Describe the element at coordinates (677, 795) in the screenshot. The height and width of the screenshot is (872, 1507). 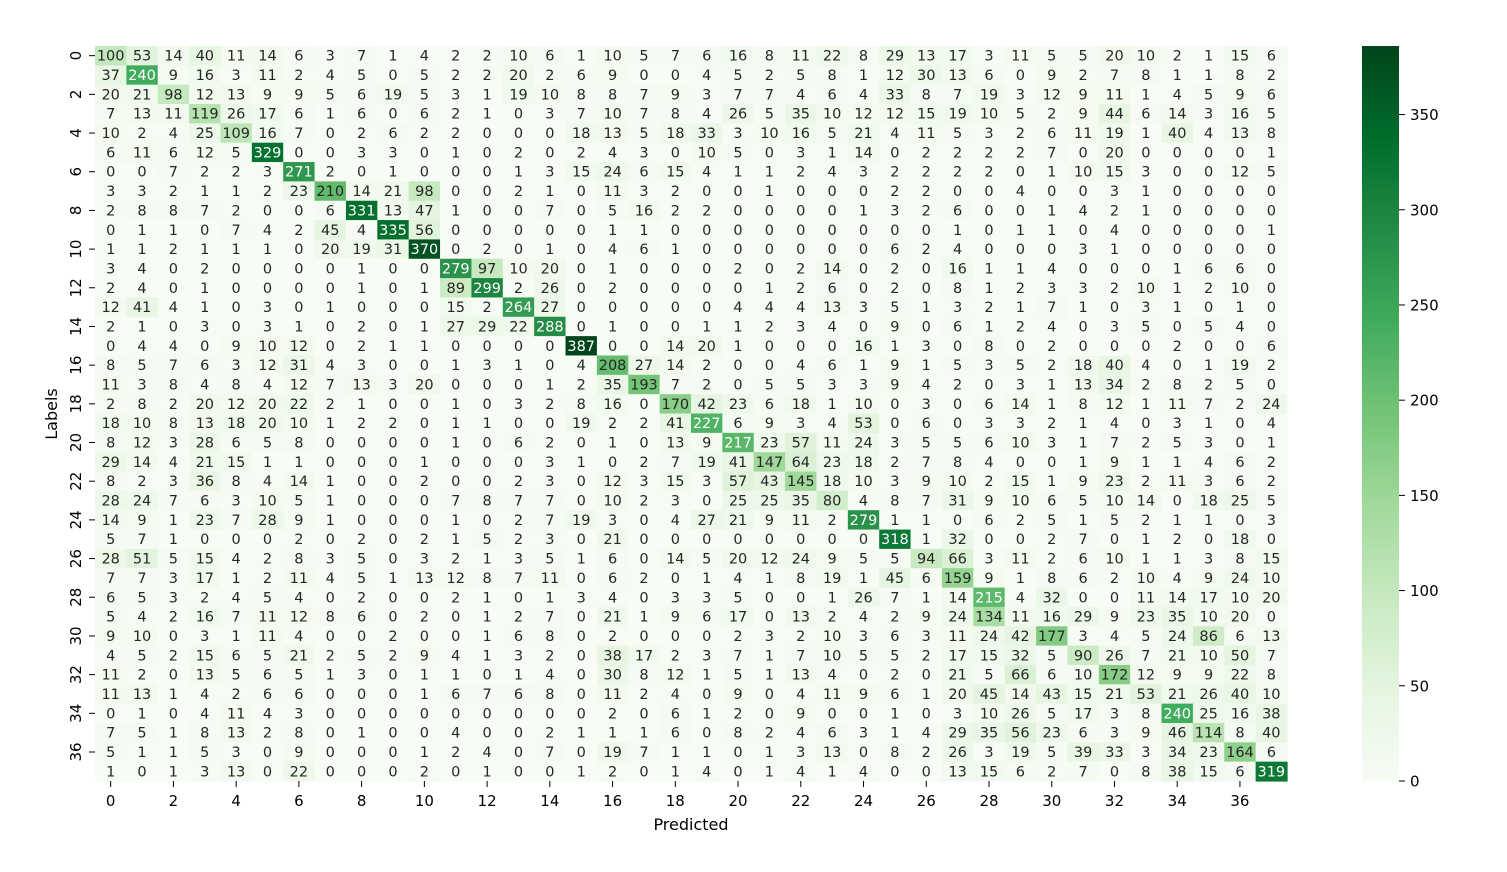
I see `x-axis-ticks: 0 2 4 6 8 10 12 14 16 18 20 22 24 26 28 30 32 34 36` at that location.